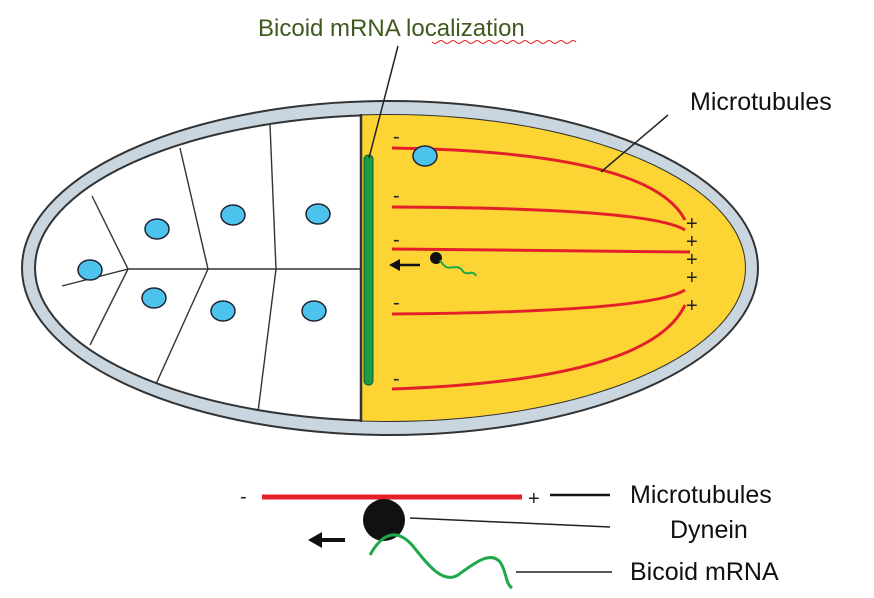 The width and height of the screenshot is (874, 598). What do you see at coordinates (701, 495) in the screenshot?
I see `legend-microtubules-label: Microtubules` at bounding box center [701, 495].